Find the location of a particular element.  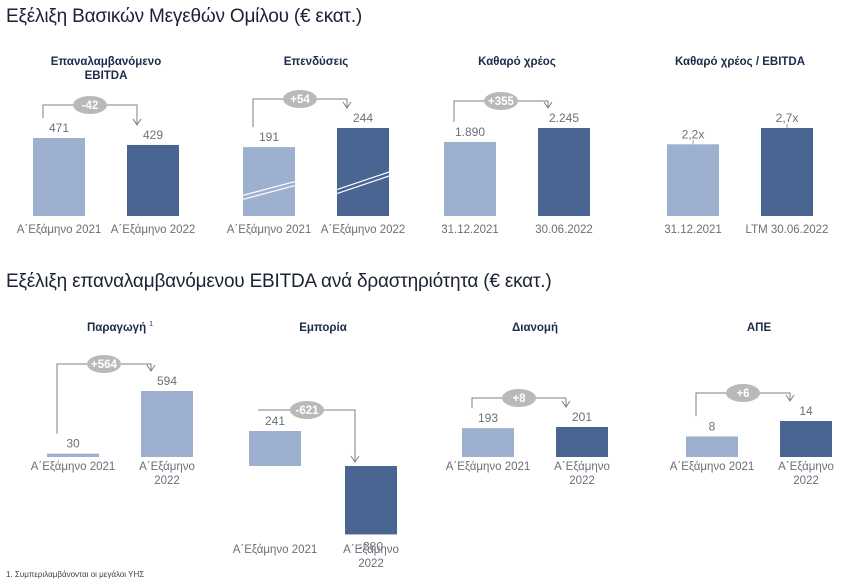

value-label-1: 30 is located at coordinates (73, 444).